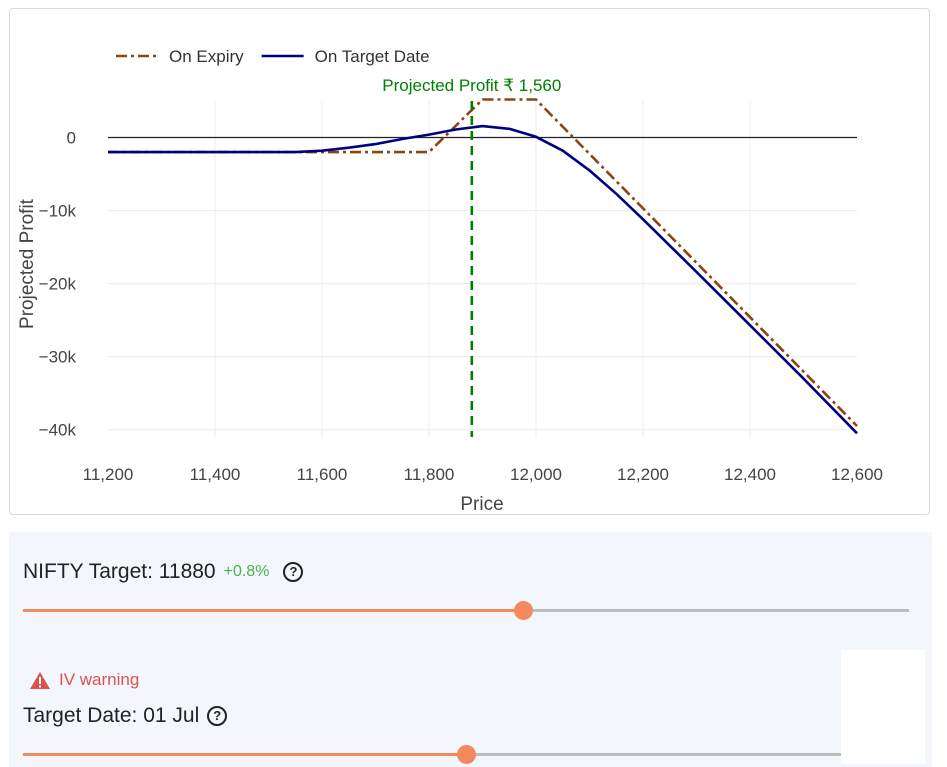 This screenshot has height=767, width=947. I want to click on nifty-target-slider-thumb, so click(523, 610).